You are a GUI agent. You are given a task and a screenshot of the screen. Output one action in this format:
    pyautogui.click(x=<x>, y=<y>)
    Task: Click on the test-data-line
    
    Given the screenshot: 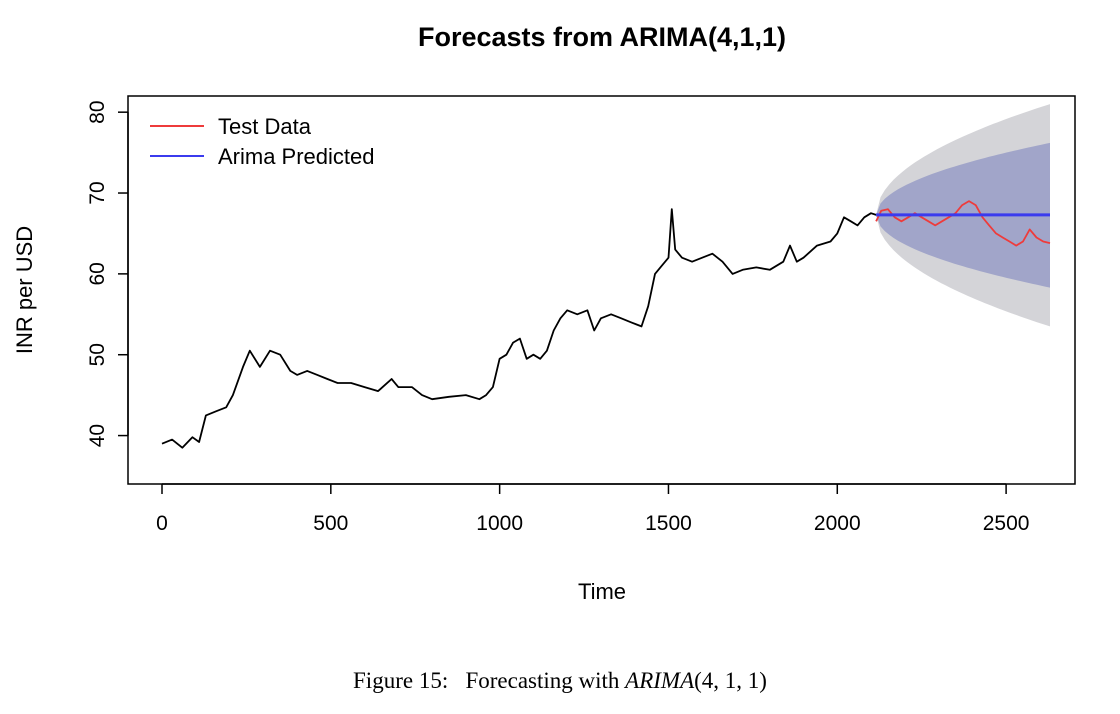 What is the action you would take?
    pyautogui.click(x=963, y=223)
    